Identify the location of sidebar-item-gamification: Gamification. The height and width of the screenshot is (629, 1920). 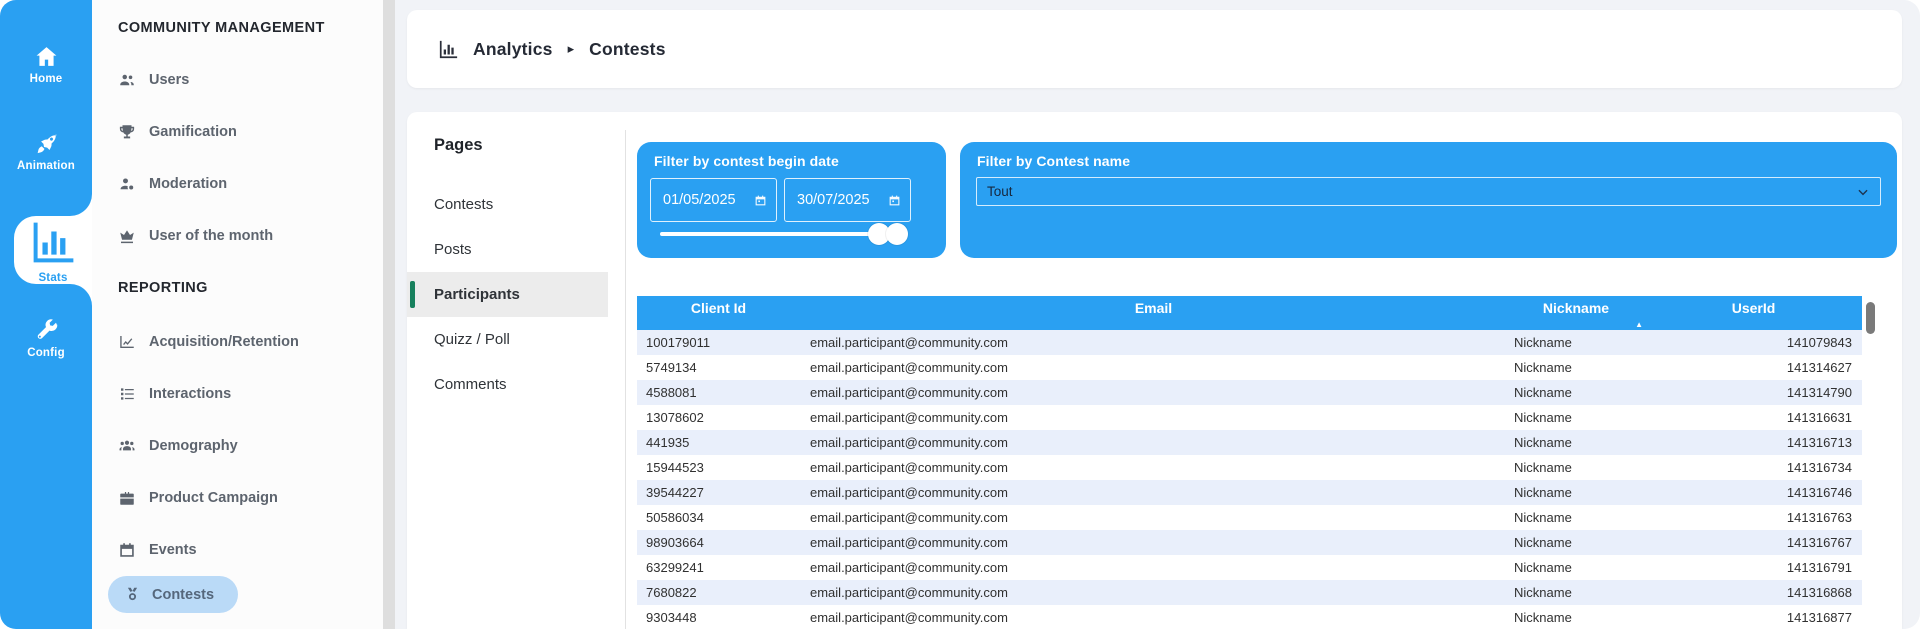
(250, 132).